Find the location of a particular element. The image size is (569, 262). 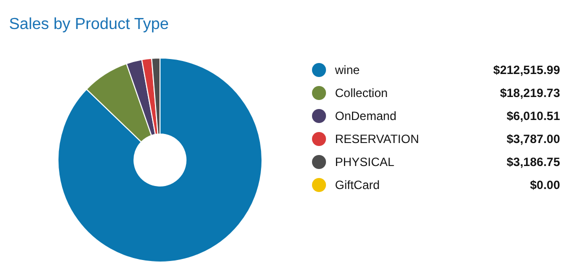

text: $0.00 is located at coordinates (545, 185).